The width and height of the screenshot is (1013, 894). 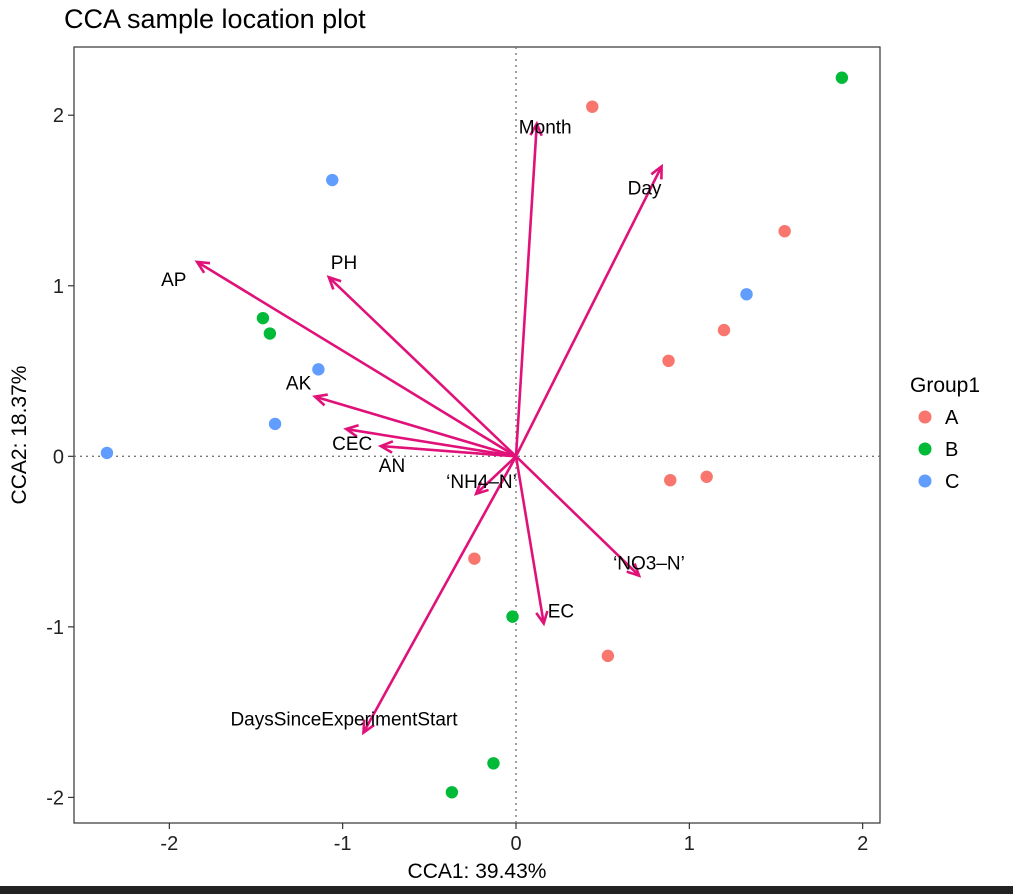 I want to click on arrow-ph, so click(x=421, y=366).